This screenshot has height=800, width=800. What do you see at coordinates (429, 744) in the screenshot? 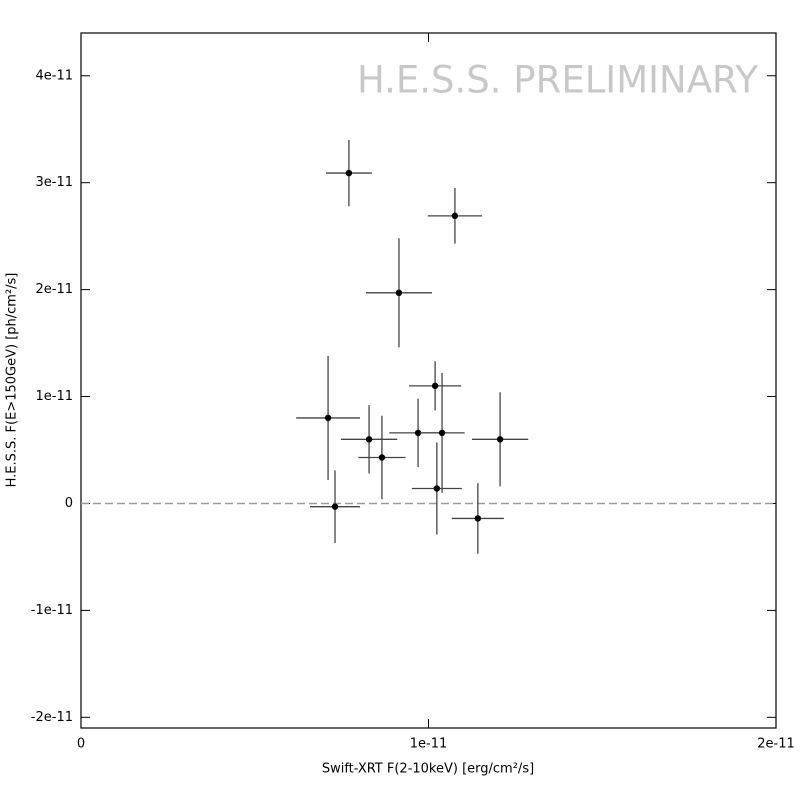
I see `x-tick-label: 1e-11` at bounding box center [429, 744].